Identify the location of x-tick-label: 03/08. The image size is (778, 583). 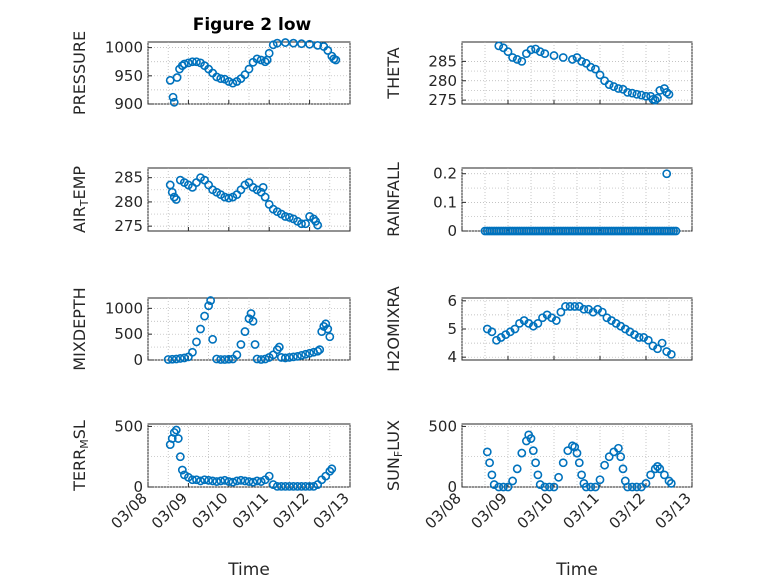
(443, 510).